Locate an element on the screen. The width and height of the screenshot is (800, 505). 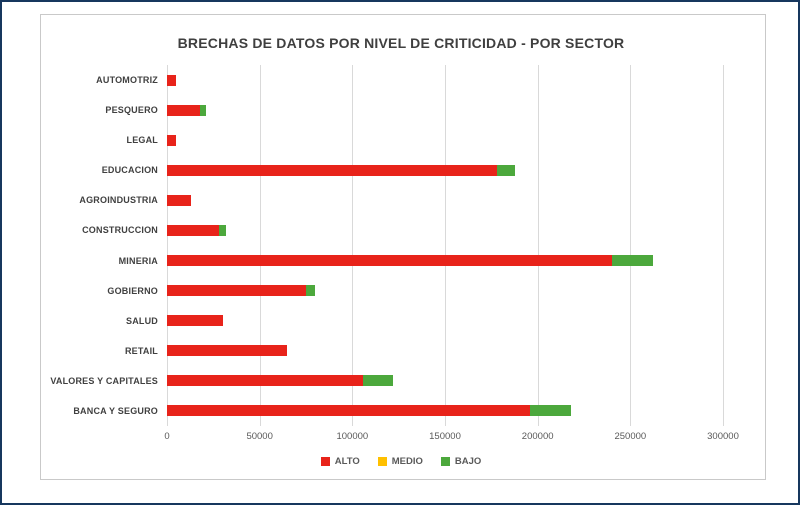
category-label: EDUCACION is located at coordinates (129, 170).